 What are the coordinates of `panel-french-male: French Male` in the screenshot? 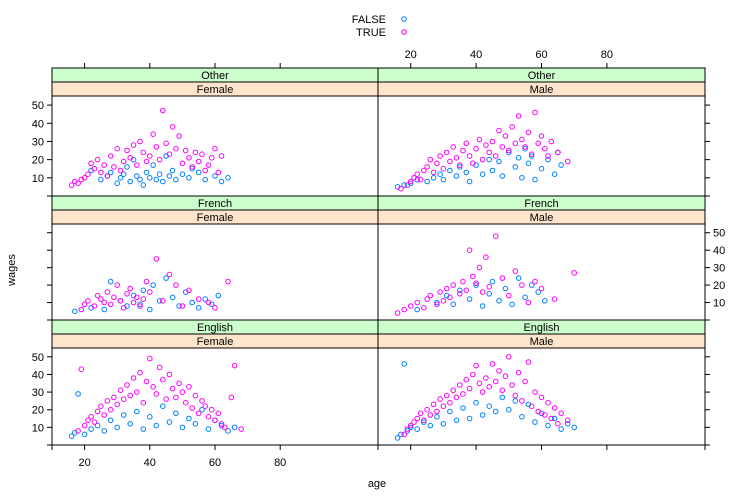 It's located at (541, 258).